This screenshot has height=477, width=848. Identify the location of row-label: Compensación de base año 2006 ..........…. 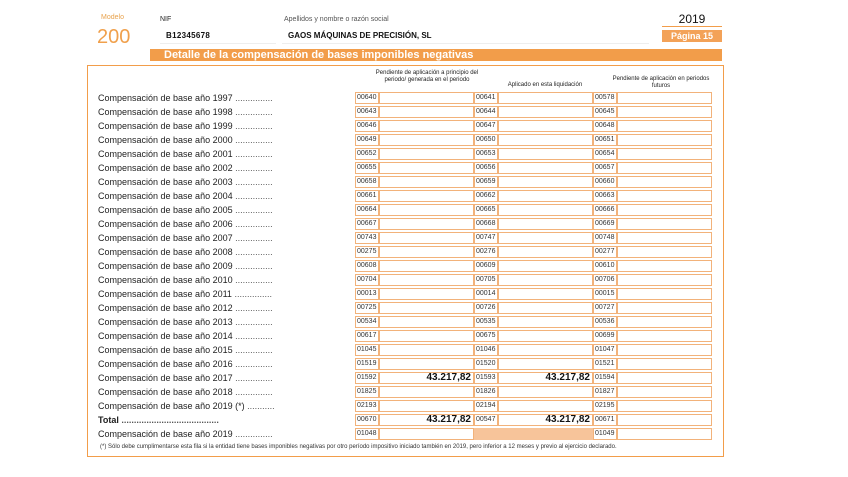
(185, 224).